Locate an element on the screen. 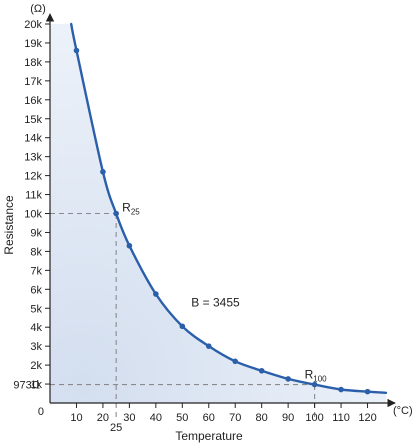  x-tick-label: 50 is located at coordinates (182, 418).